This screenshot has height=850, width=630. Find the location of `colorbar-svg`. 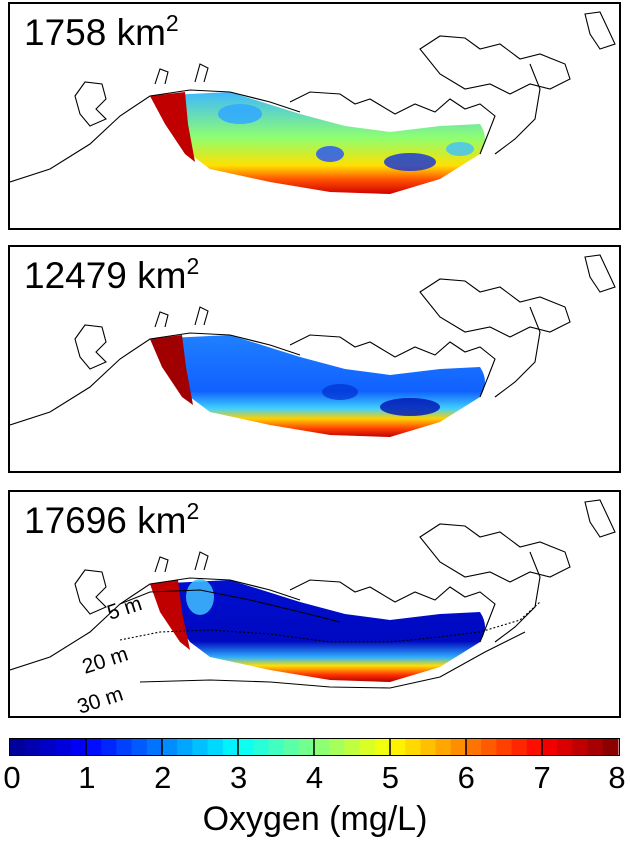

colorbar-svg is located at coordinates (314, 747).